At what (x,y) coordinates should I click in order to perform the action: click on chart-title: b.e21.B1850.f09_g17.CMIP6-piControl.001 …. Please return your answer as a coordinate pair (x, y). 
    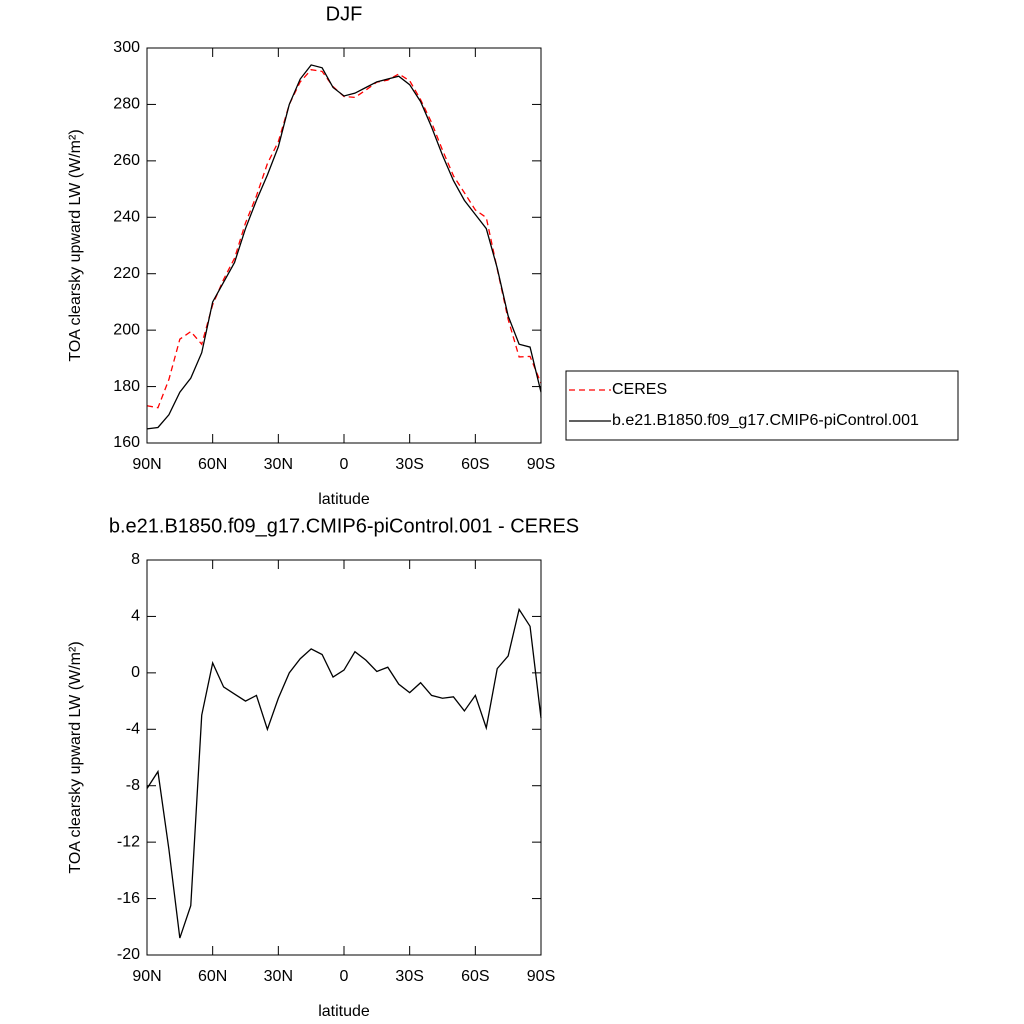
    Looking at the image, I should click on (344, 526).